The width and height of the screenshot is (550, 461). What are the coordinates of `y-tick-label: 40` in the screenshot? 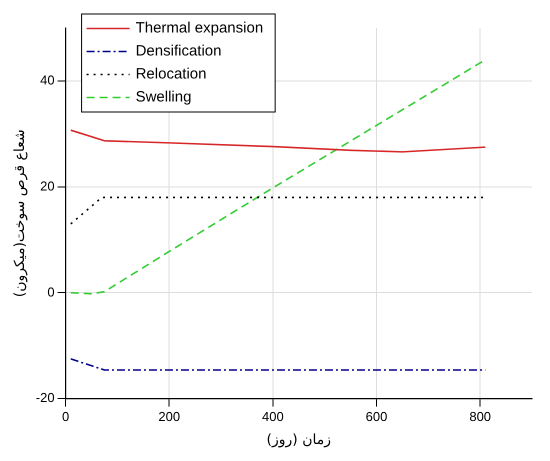 It's located at (47, 80).